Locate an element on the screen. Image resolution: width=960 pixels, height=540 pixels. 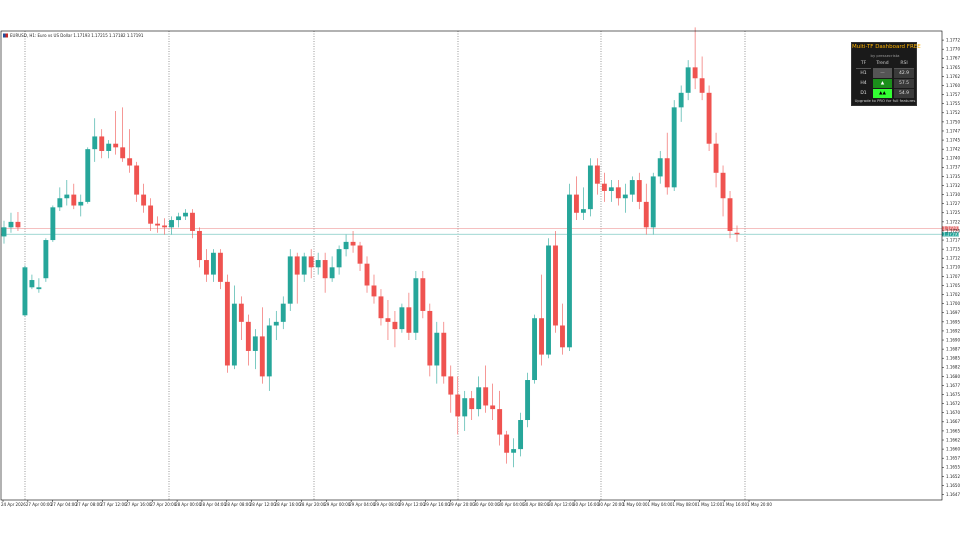
y-tick-label: 1.16875 is located at coordinates (953, 349).